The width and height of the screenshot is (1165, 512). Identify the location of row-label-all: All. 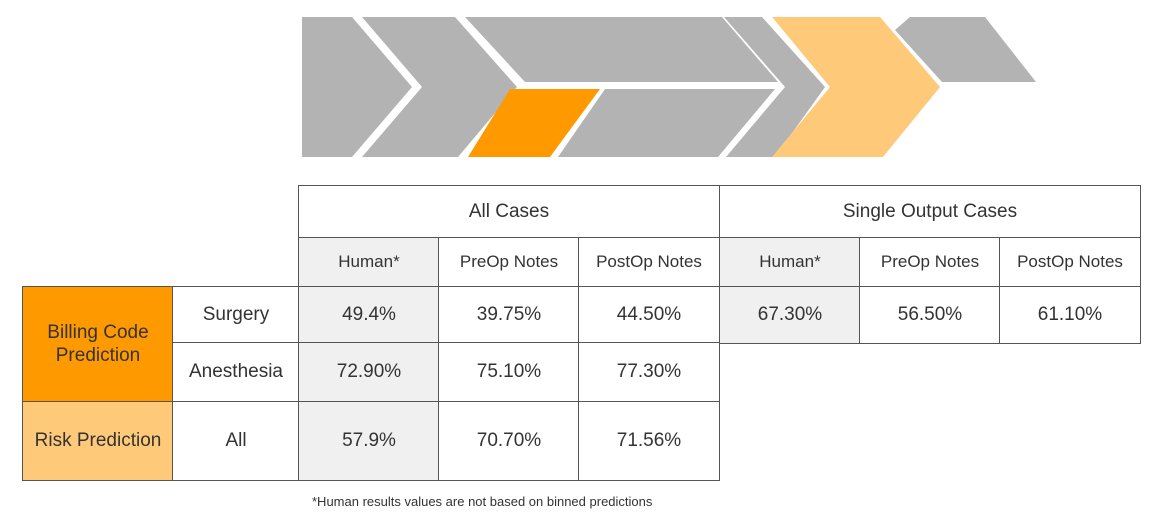
(236, 441).